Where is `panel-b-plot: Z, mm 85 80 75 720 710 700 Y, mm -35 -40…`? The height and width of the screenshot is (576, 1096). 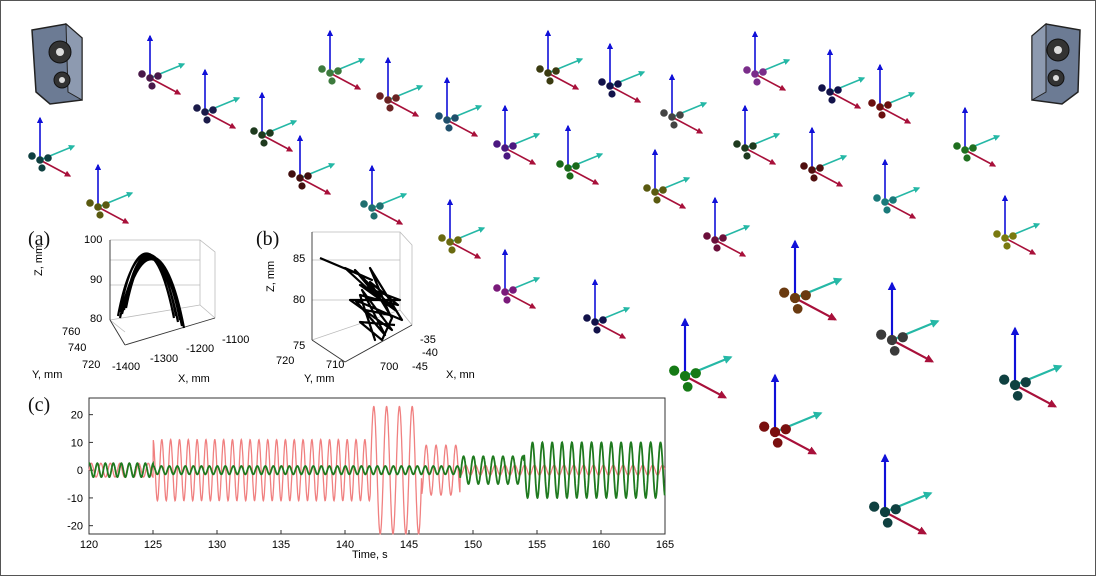
panel-b-plot: Z, mm 85 80 75 720 710 700 Y, mm -35 -40… is located at coordinates (370, 308).